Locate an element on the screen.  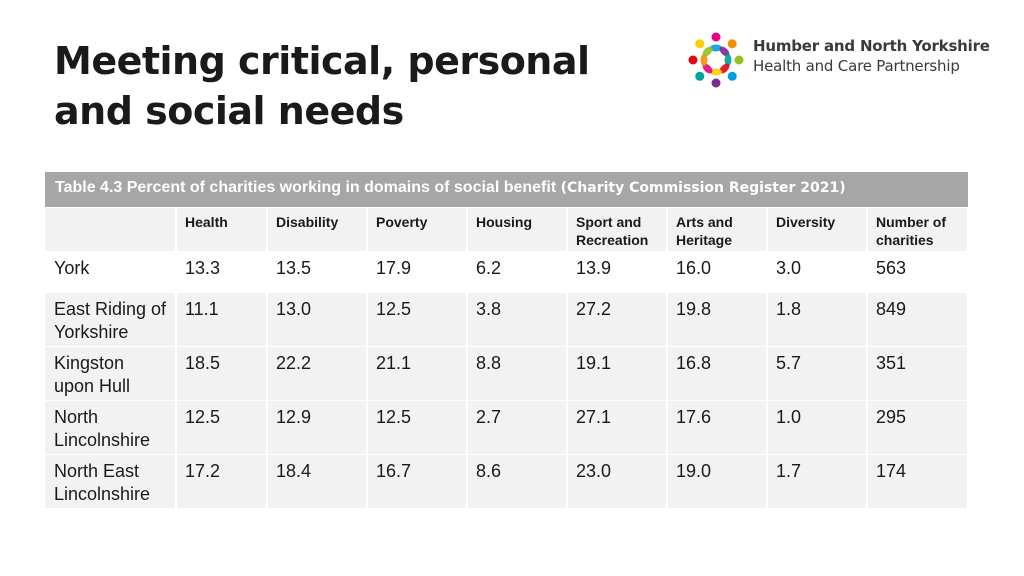
table-cell: 13.3 is located at coordinates (222, 272).